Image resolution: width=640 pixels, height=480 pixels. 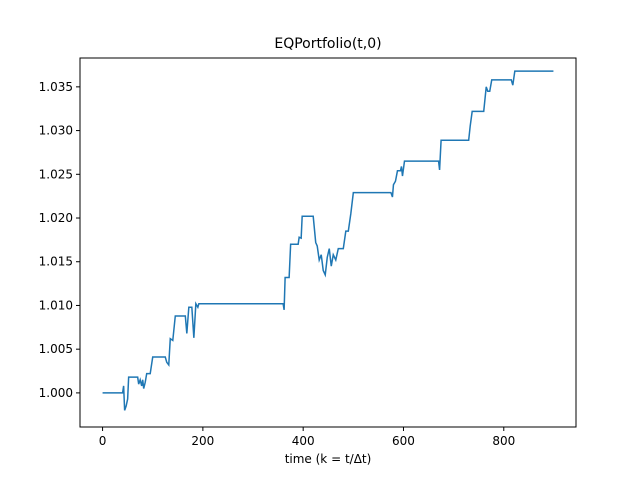 I want to click on y-tick-label: 1.030, so click(x=56, y=131).